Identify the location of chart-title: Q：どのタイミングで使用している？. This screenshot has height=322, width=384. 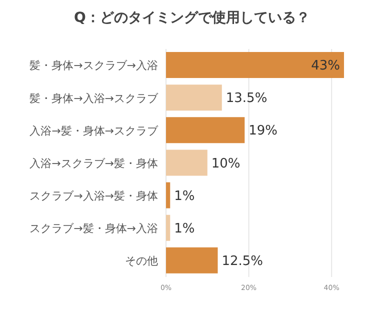
(192, 18).